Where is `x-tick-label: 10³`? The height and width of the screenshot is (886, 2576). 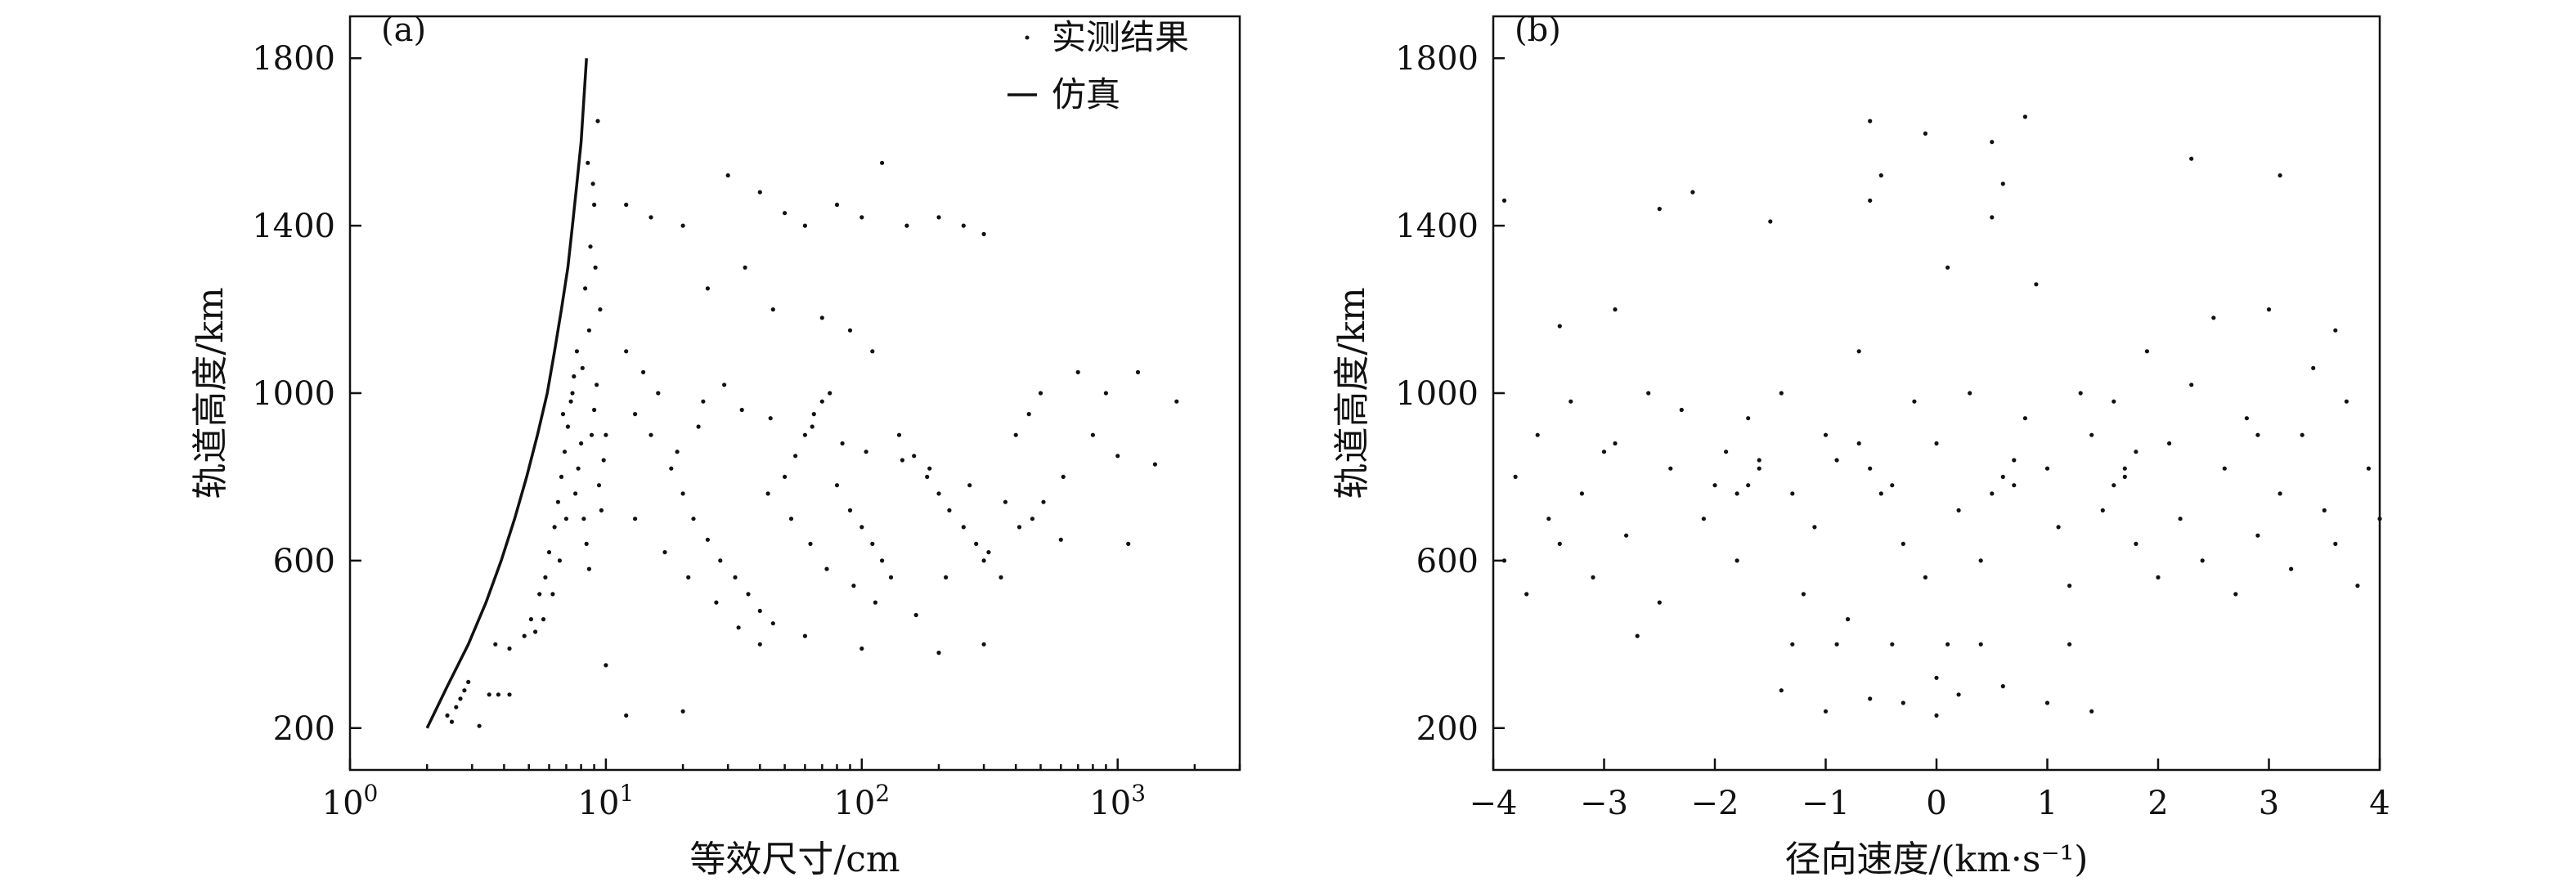 x-tick-label: 10³ is located at coordinates (1117, 801).